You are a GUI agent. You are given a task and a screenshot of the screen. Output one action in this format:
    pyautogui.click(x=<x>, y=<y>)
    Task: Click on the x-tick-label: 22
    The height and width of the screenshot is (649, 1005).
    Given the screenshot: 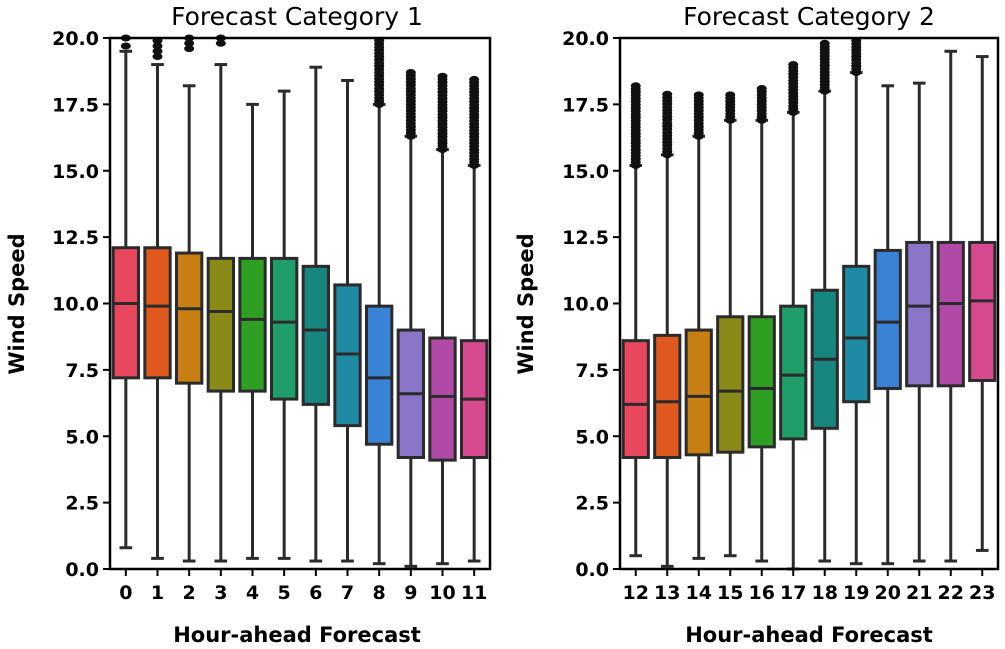 What is the action you would take?
    pyautogui.click(x=951, y=593)
    